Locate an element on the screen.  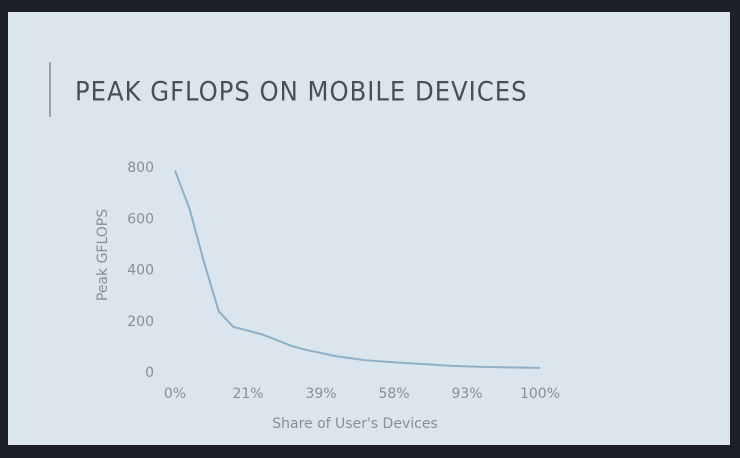
y-tick-label: 0 is located at coordinates (149, 373).